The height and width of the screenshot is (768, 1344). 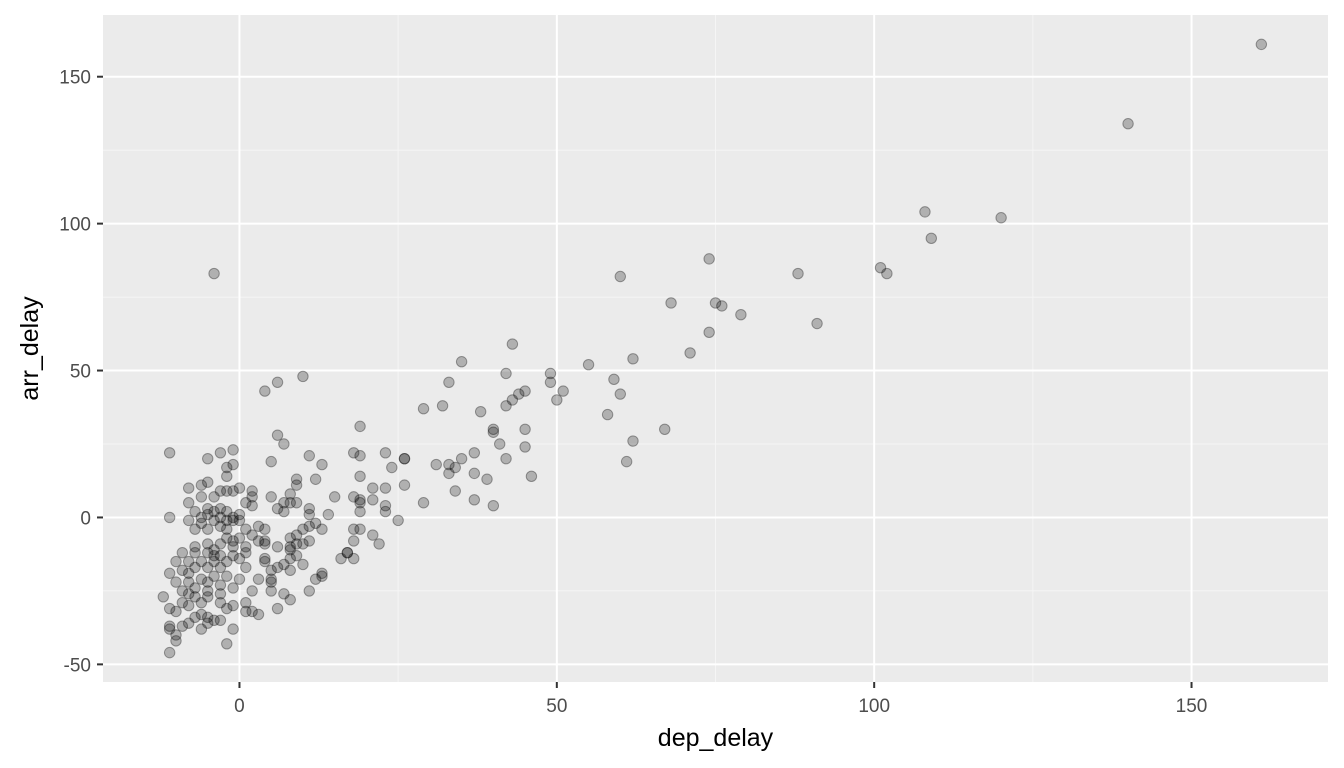 I want to click on x-axis-title: dep_delay, so click(x=716, y=738).